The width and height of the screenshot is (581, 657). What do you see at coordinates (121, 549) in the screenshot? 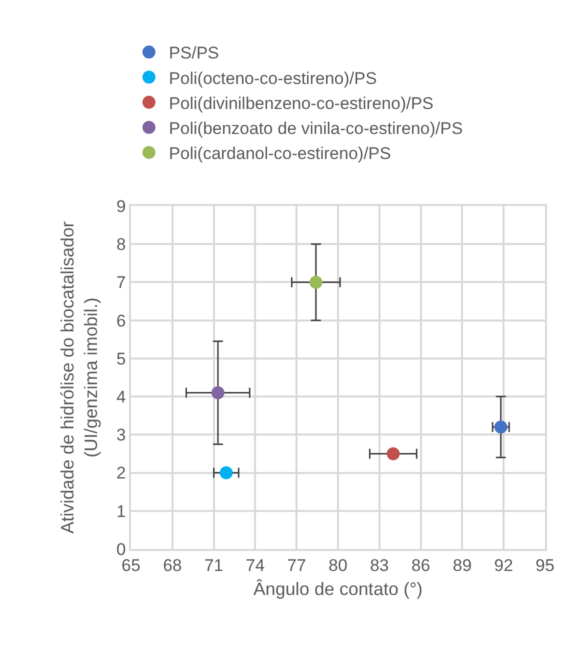
I see `y-tick-label: 0` at bounding box center [121, 549].